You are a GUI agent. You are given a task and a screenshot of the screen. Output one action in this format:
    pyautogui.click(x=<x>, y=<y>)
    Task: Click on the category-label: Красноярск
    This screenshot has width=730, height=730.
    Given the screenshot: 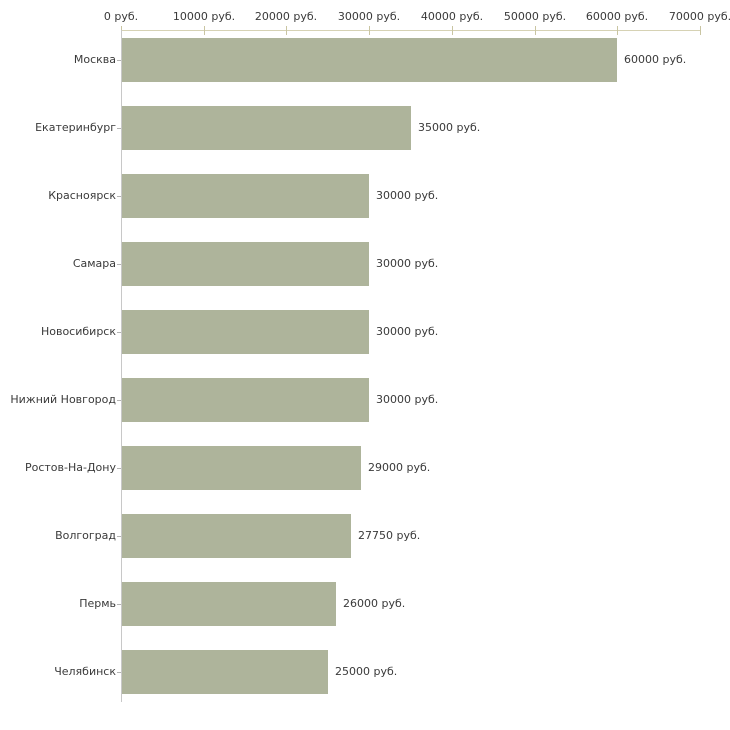 What is the action you would take?
    pyautogui.click(x=82, y=195)
    